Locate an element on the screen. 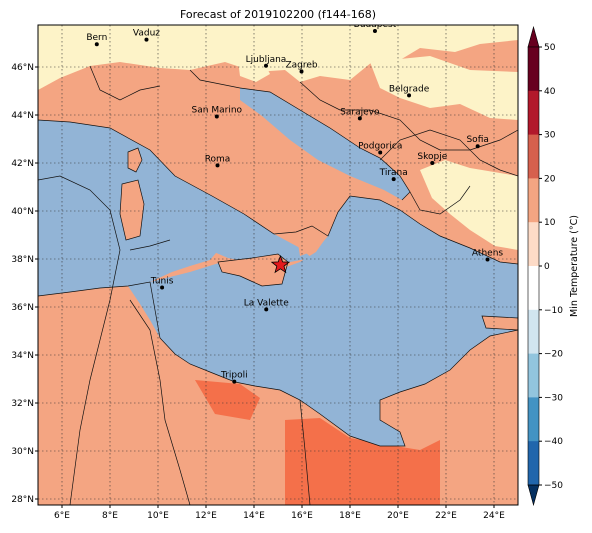 This screenshot has width=592, height=533. lat-tick-label: 34°N is located at coordinates (22, 356).